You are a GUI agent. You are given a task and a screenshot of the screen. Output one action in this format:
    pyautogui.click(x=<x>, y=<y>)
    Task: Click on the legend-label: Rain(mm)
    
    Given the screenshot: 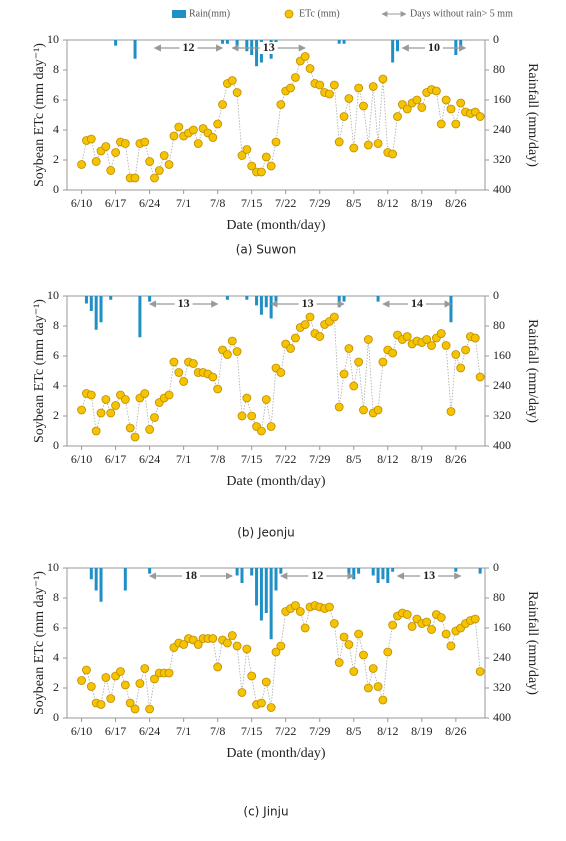 What is the action you would take?
    pyautogui.click(x=209, y=13)
    